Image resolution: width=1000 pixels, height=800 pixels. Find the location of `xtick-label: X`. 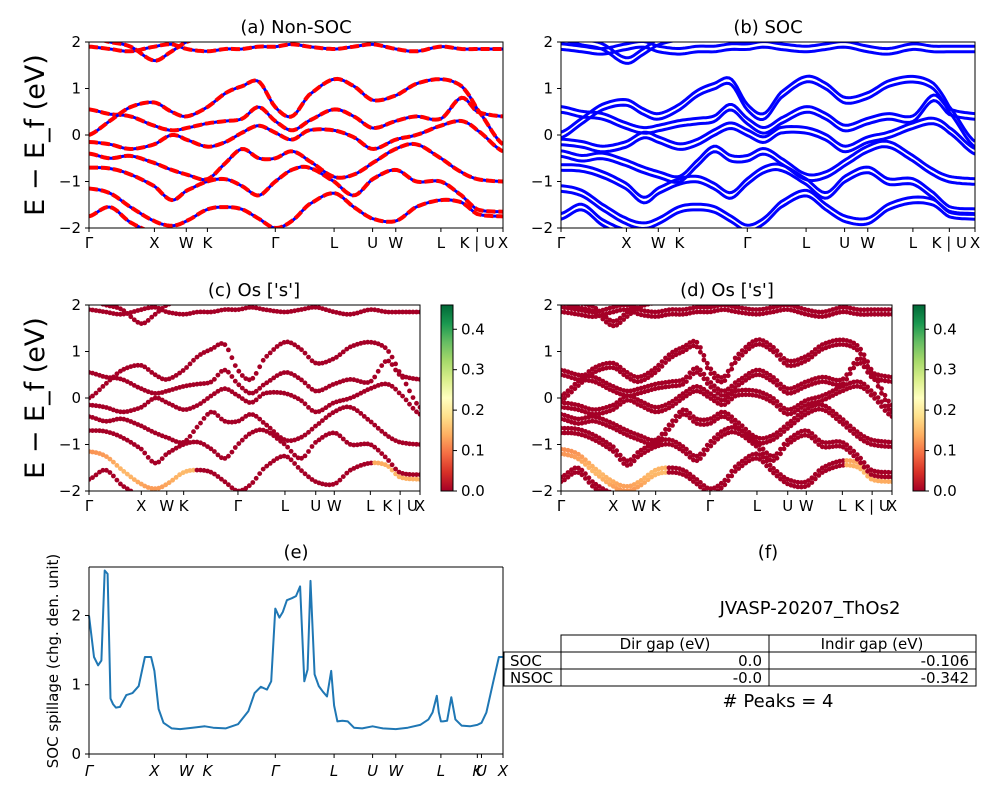

xtick-label: X is located at coordinates (613, 506).